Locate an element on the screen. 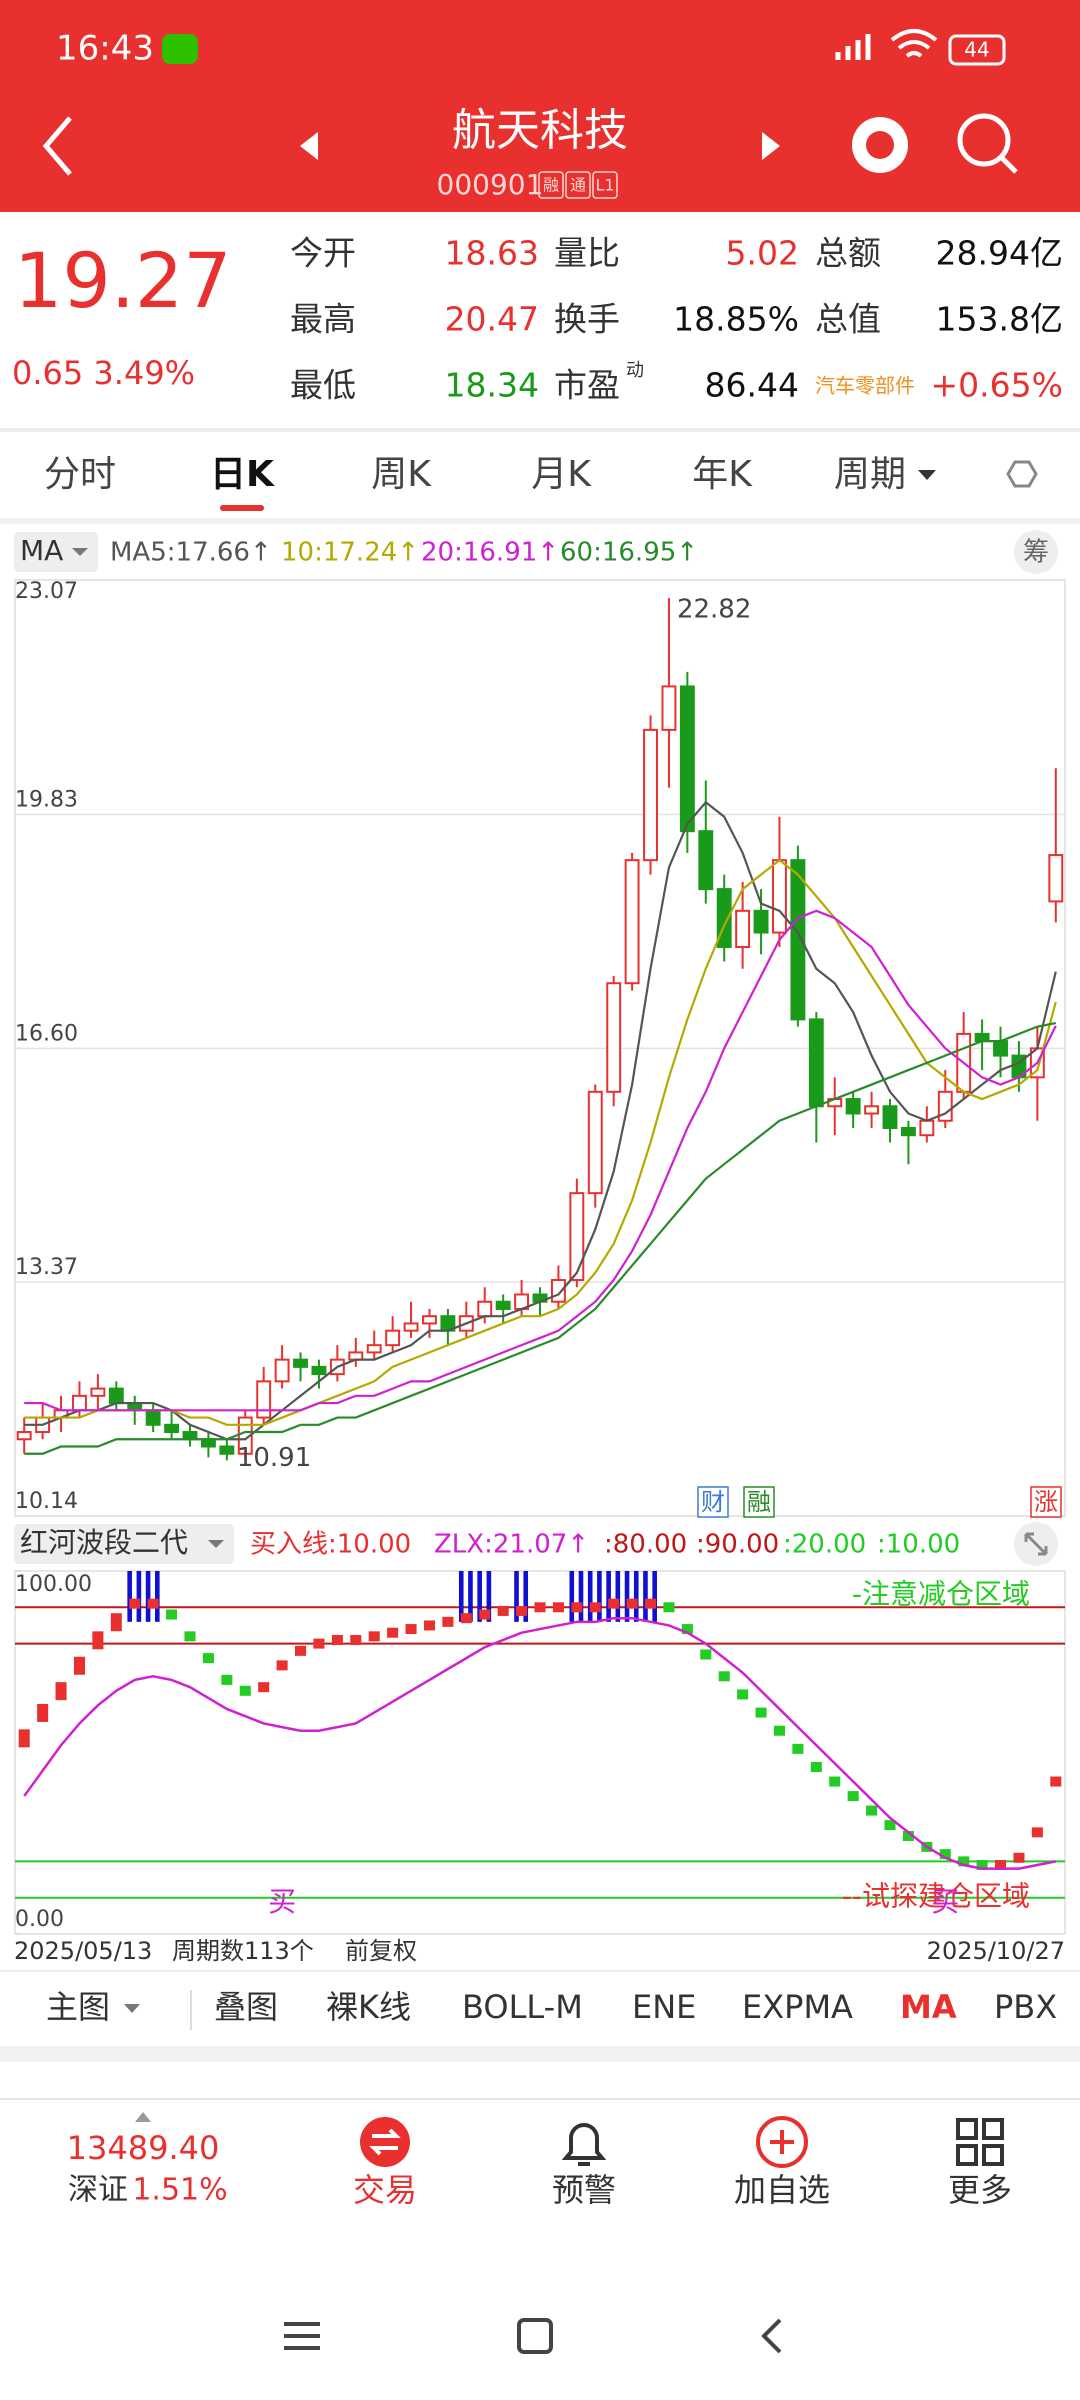 Image resolution: width=1080 pixels, height=2400 pixels. field-label: 今开 is located at coordinates (323, 253).